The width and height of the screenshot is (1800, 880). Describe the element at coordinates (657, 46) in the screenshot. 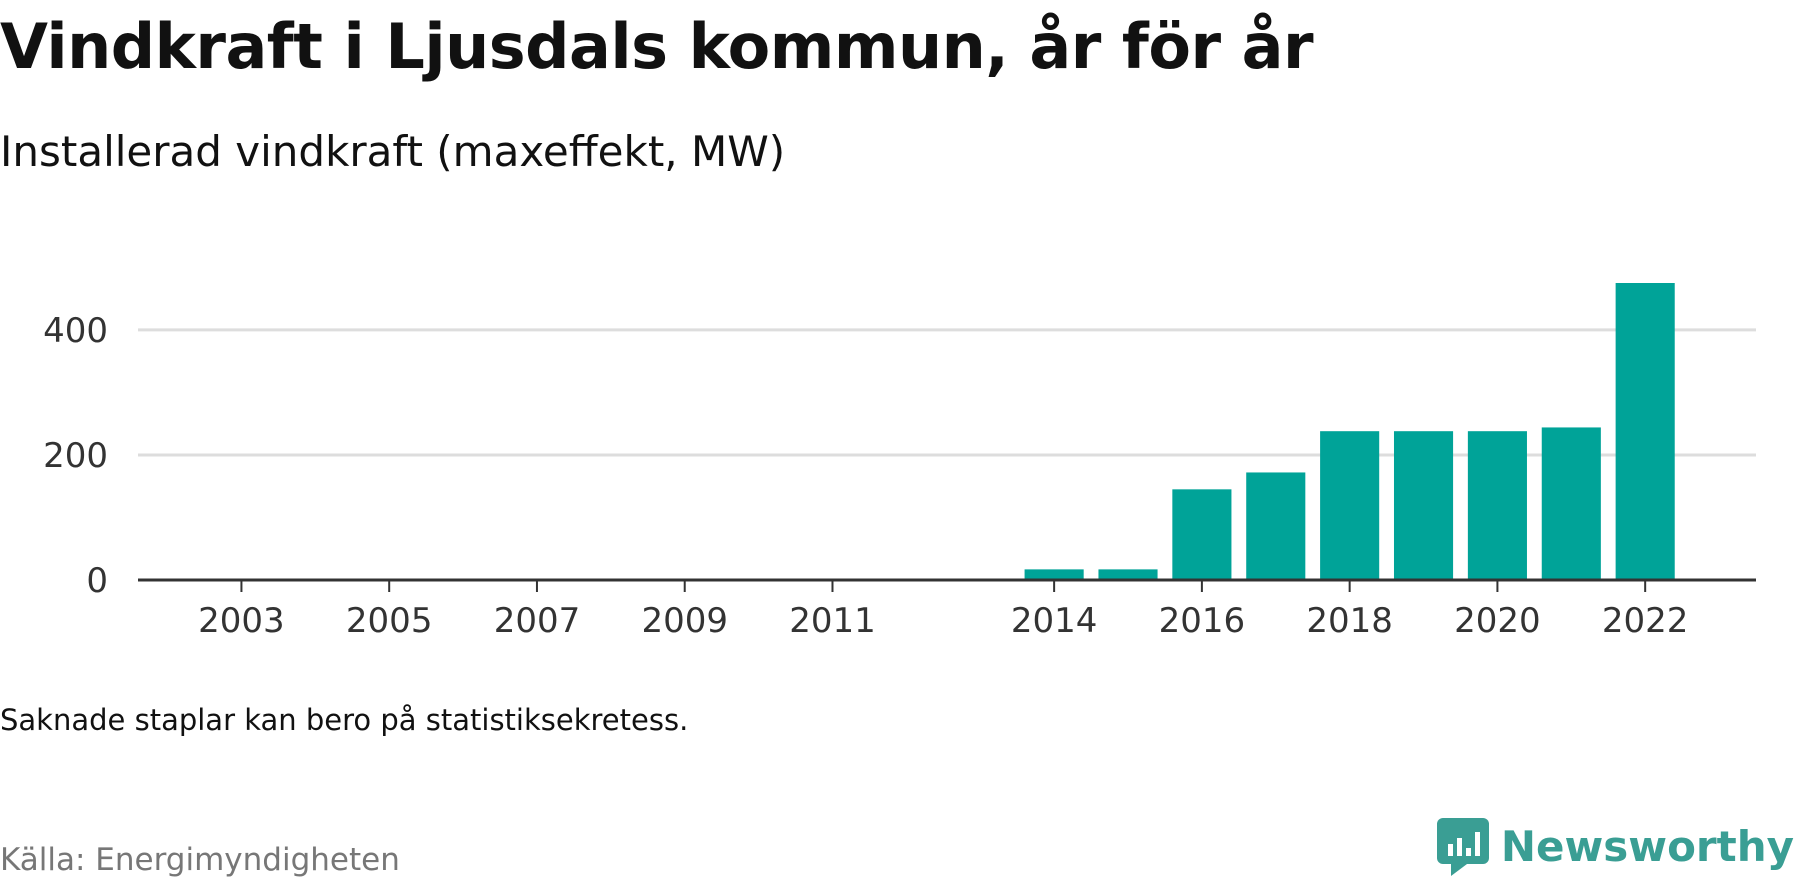

I see `chart-title: Vindkraft i Ljusdals kommun, år för år` at that location.